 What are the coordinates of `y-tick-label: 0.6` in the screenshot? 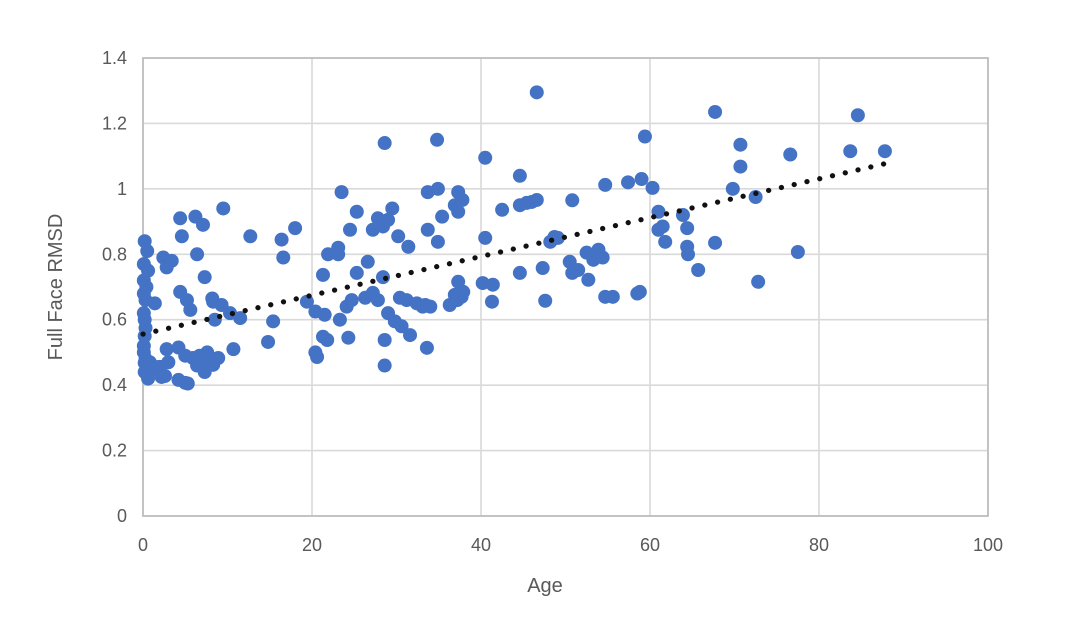 It's located at (114, 320).